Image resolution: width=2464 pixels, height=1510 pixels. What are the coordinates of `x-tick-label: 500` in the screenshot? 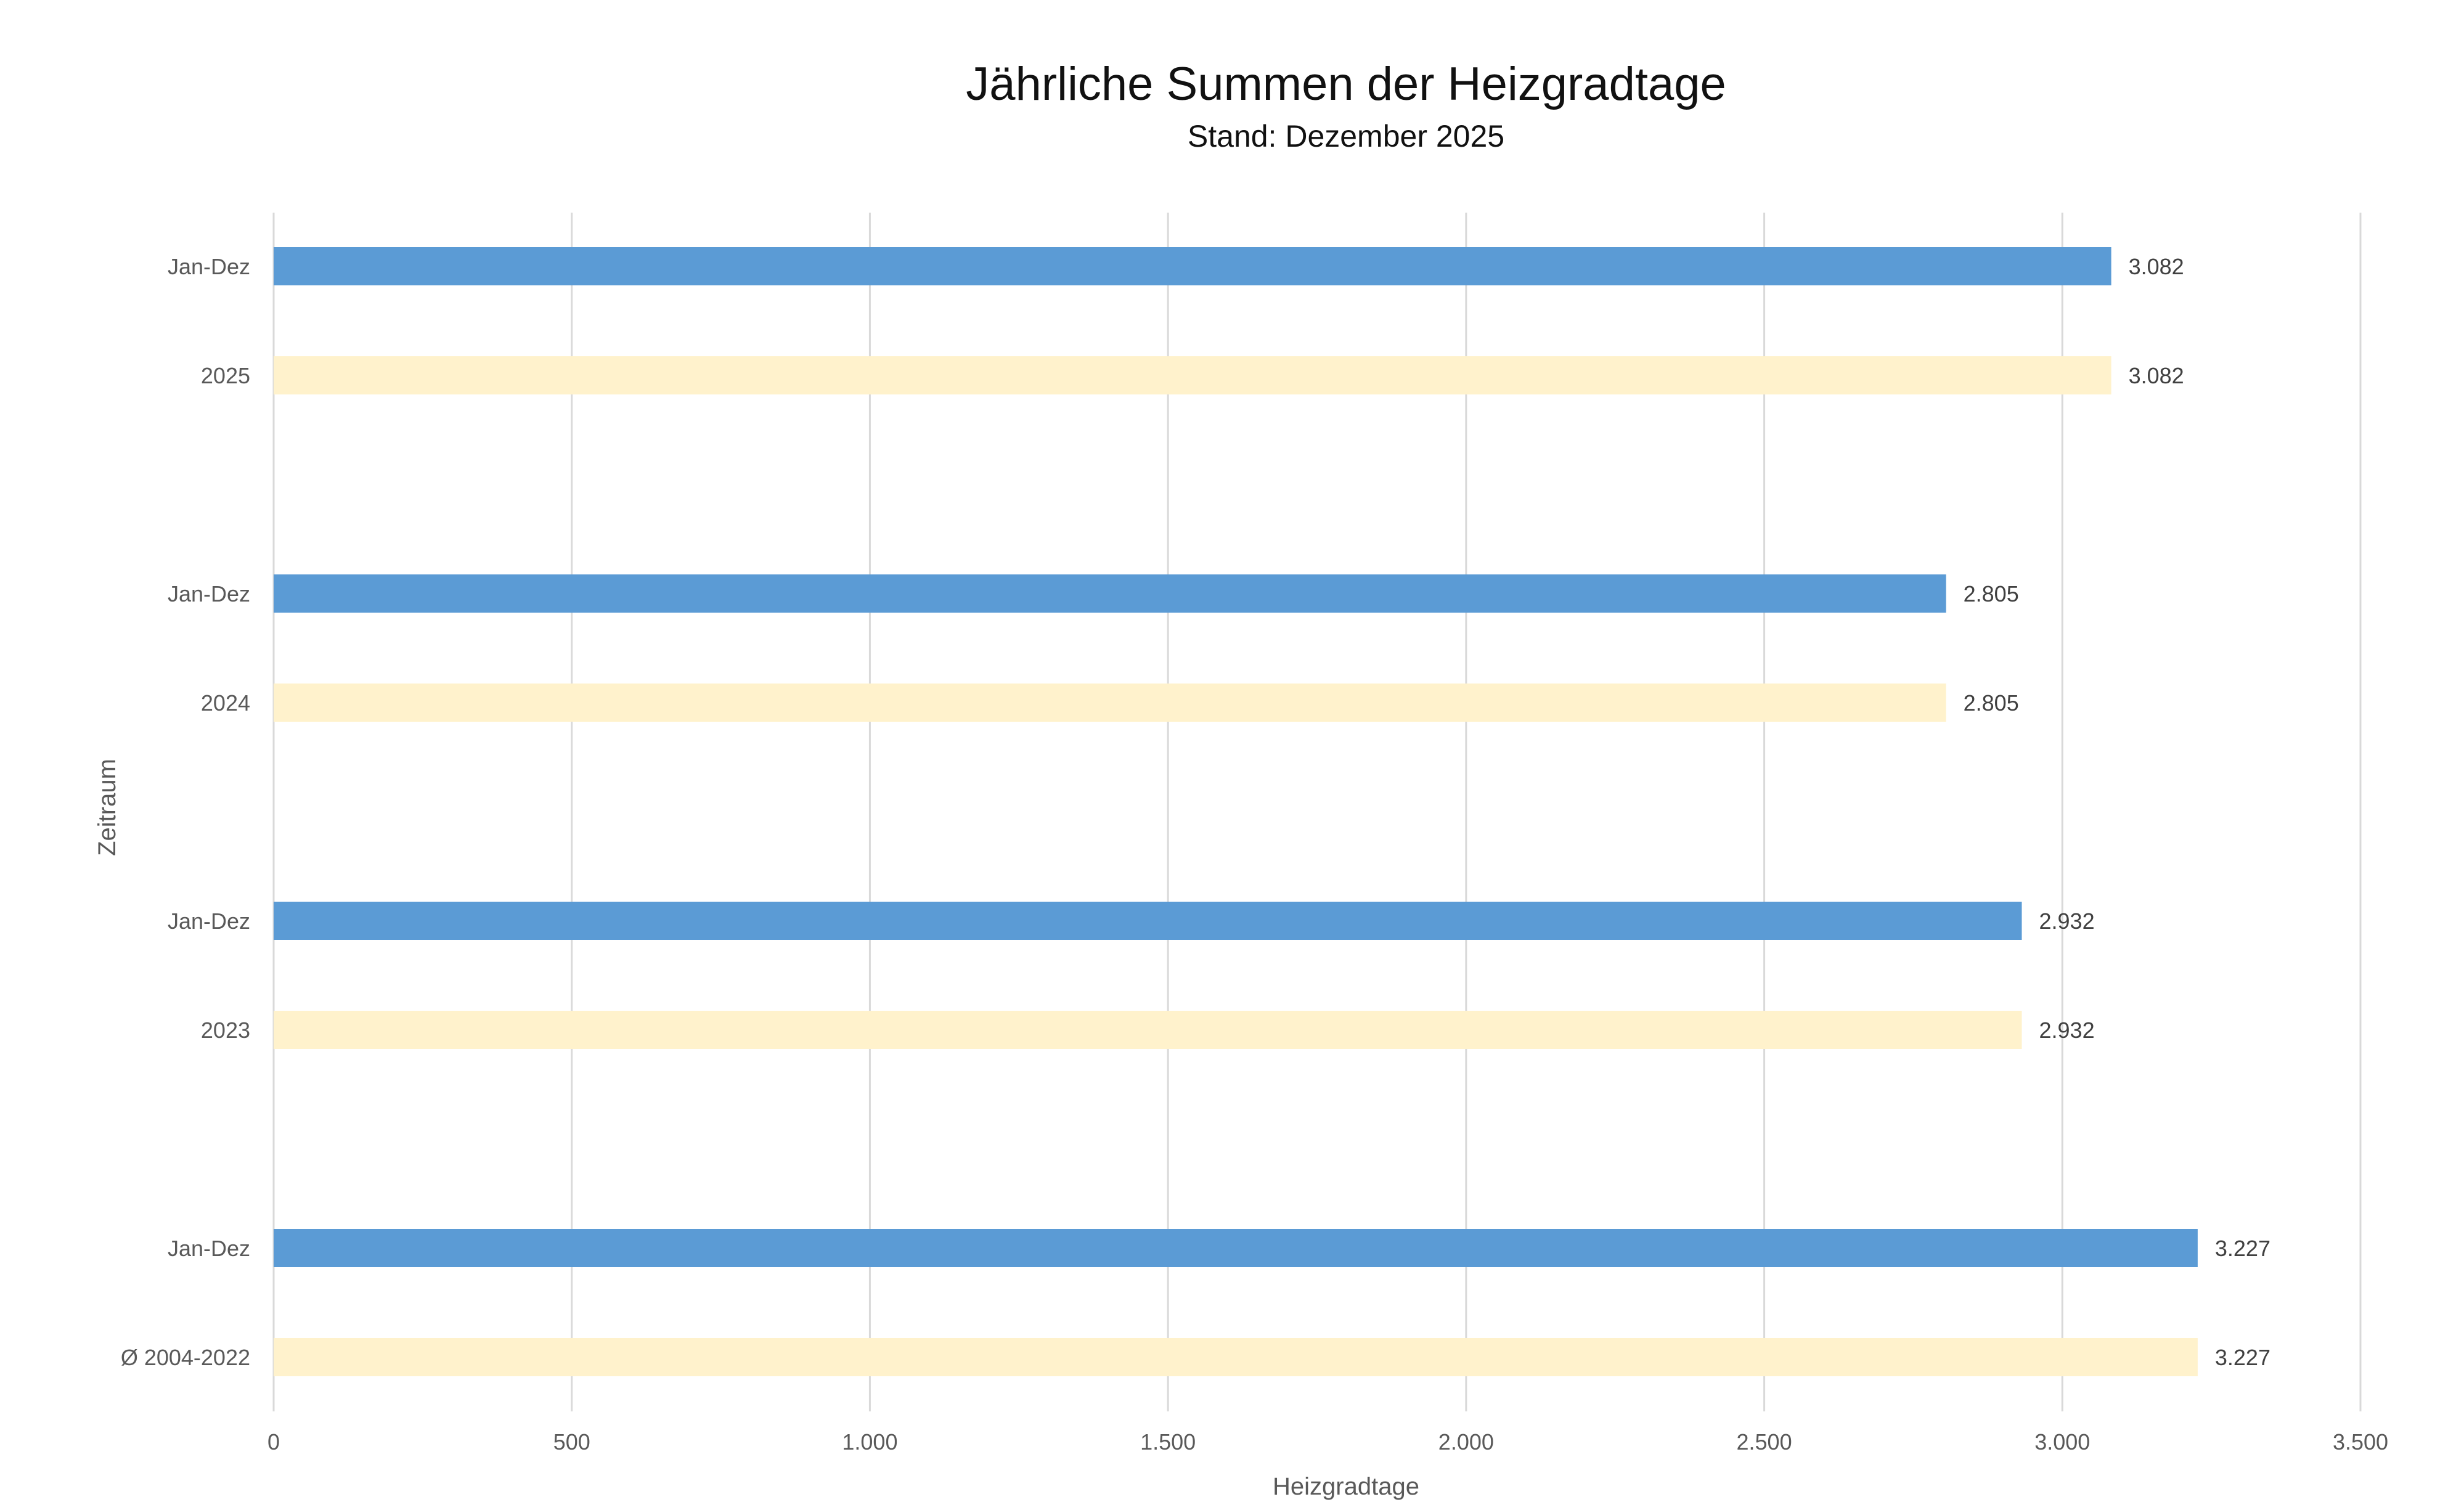 It's located at (571, 1442).